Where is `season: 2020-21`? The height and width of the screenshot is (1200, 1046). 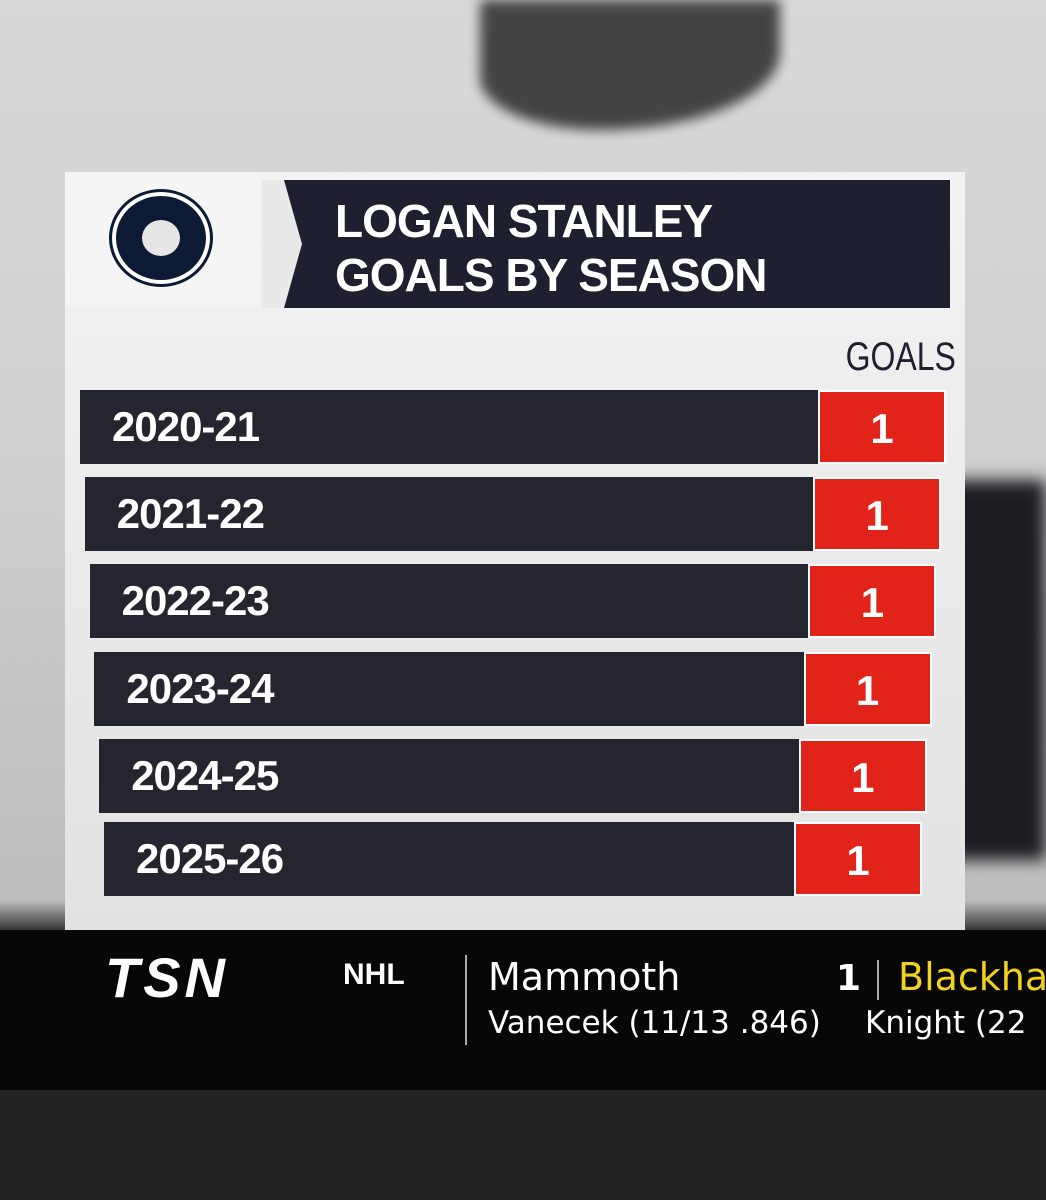
season: 2020-21 is located at coordinates (450, 427).